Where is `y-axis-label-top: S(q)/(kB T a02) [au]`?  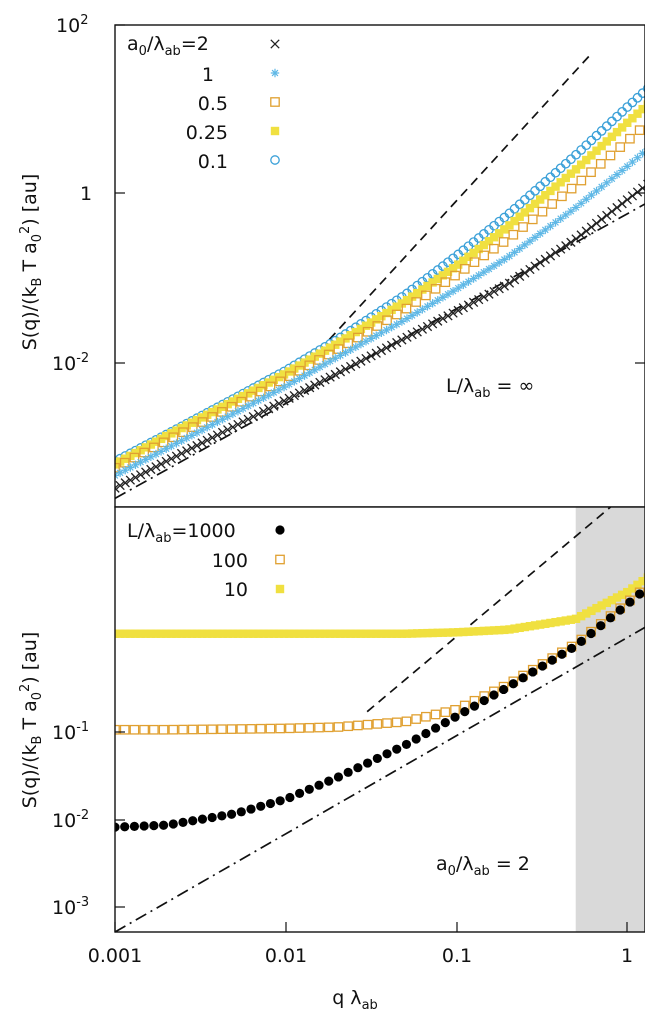
y-axis-label-top: S(q)/(kB T a02) [au] is located at coordinates (31, 262).